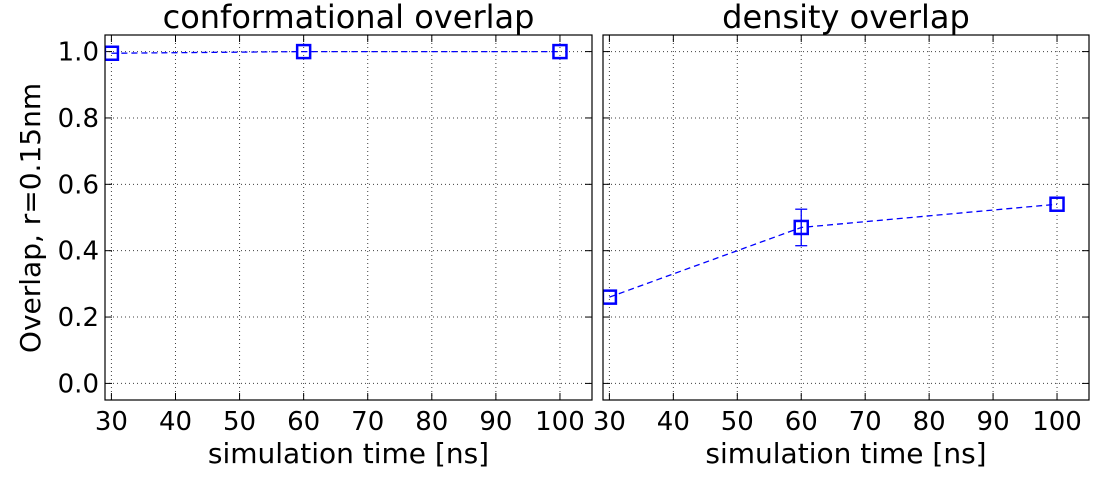 This screenshot has width=1100, height=500. What do you see at coordinates (30, 218) in the screenshot?
I see `y-axis-label: Overlap, r=0.15nm` at bounding box center [30, 218].